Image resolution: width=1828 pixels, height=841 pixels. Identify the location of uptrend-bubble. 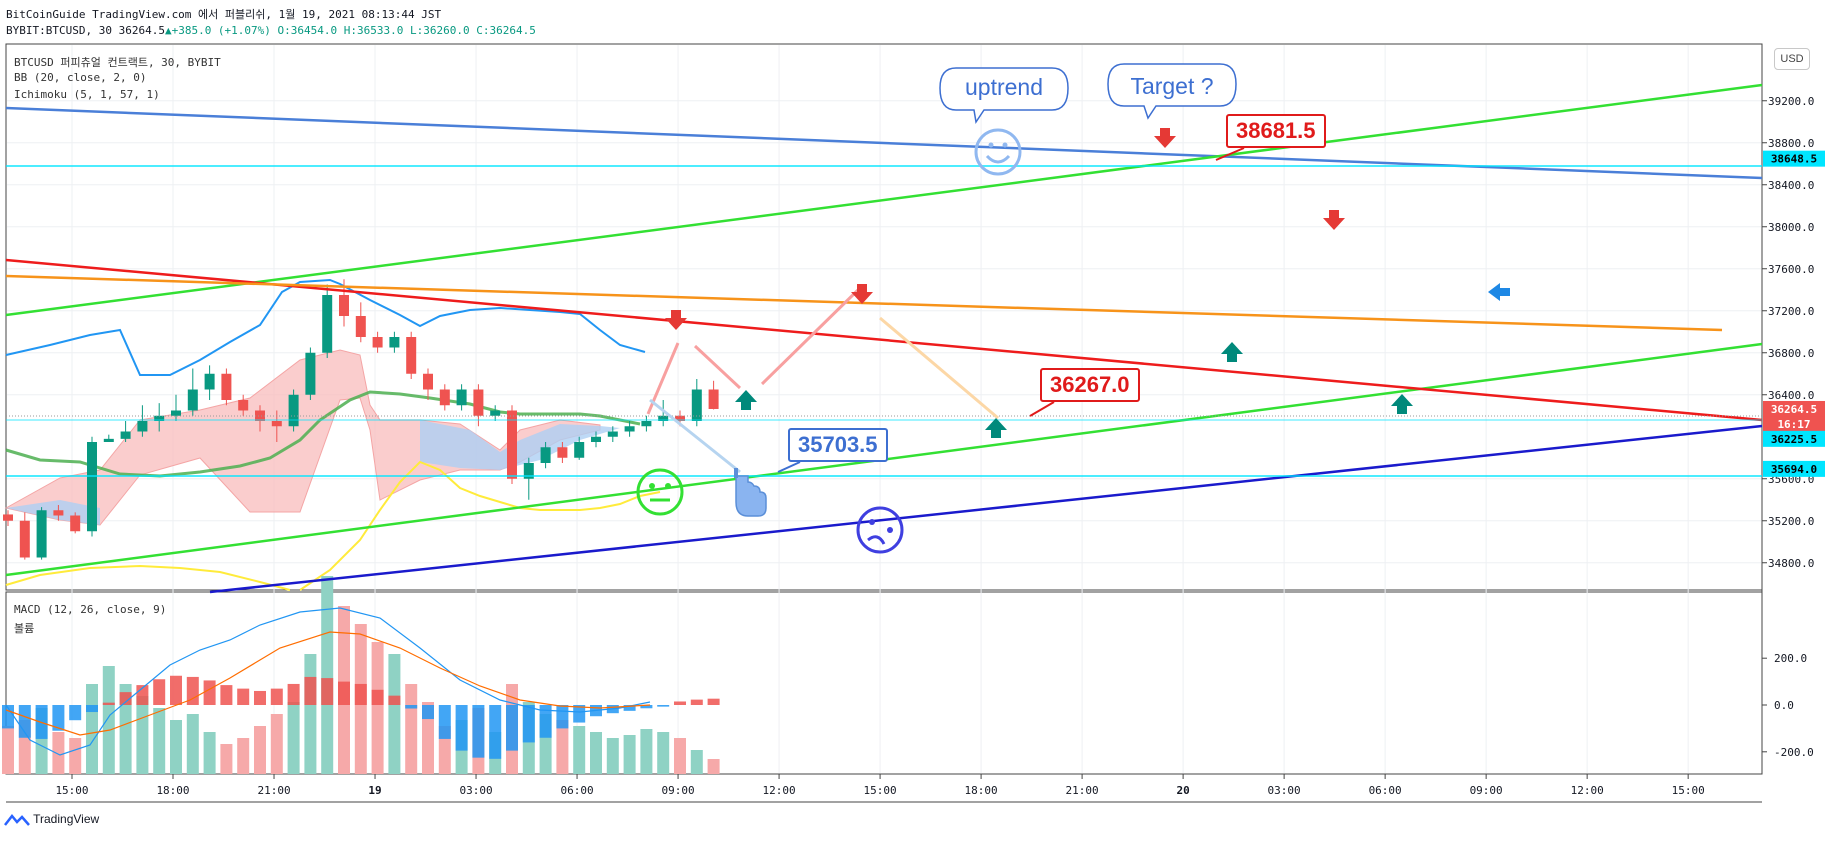
(1004, 95).